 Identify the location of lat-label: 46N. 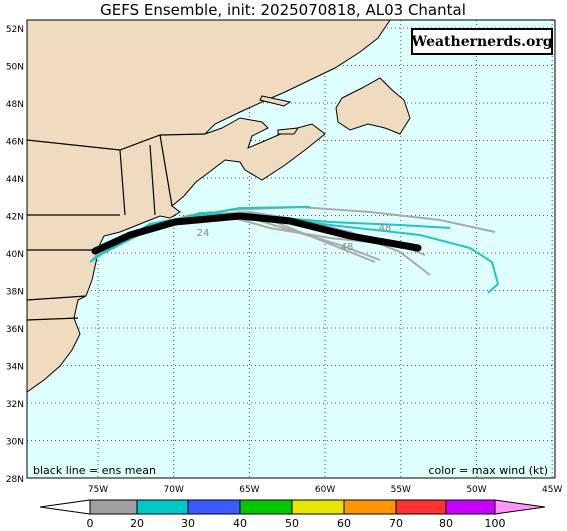
(15, 143).